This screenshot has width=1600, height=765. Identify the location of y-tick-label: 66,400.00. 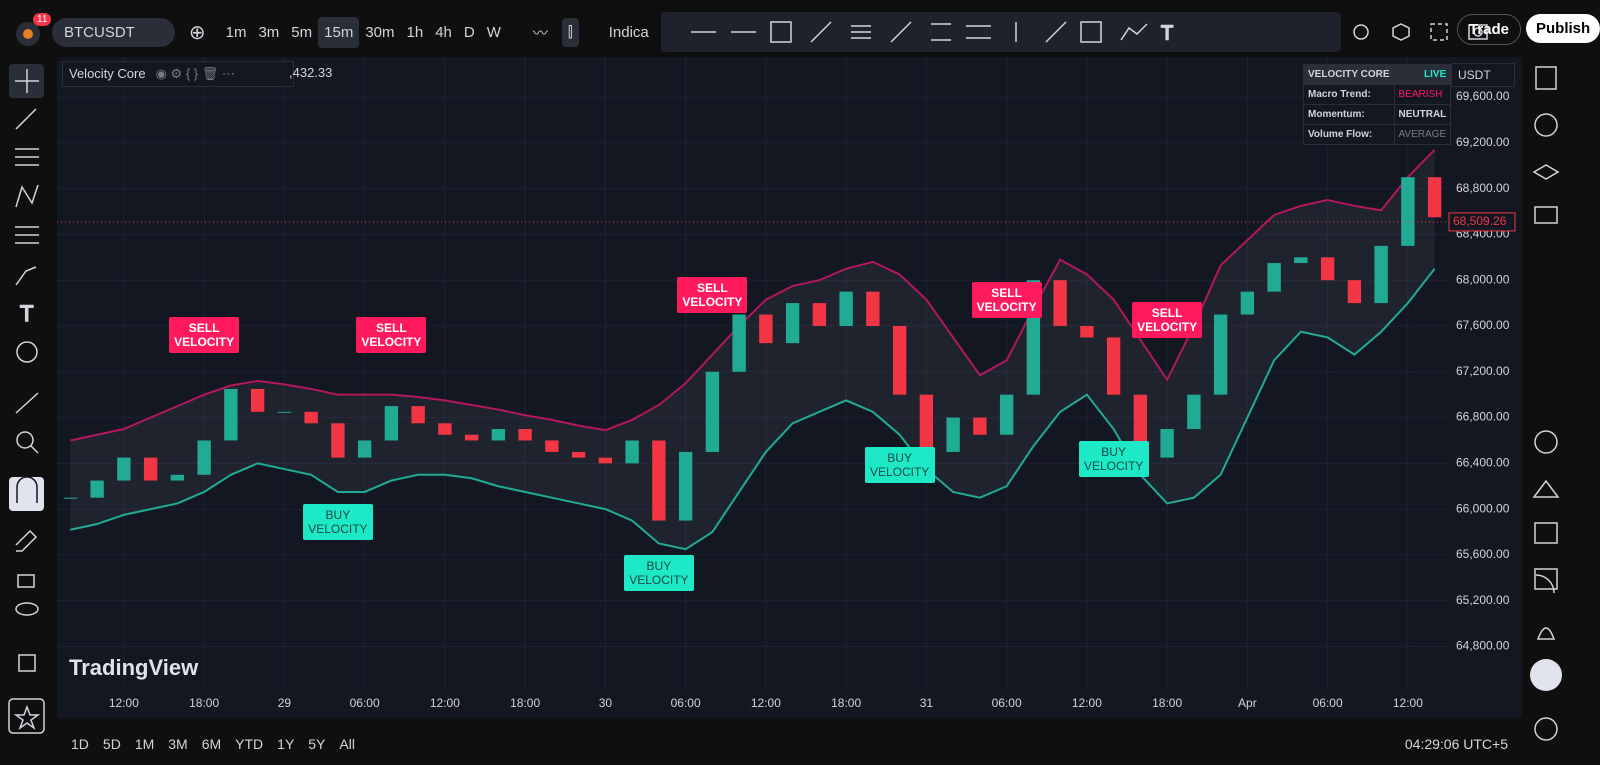
(1483, 463).